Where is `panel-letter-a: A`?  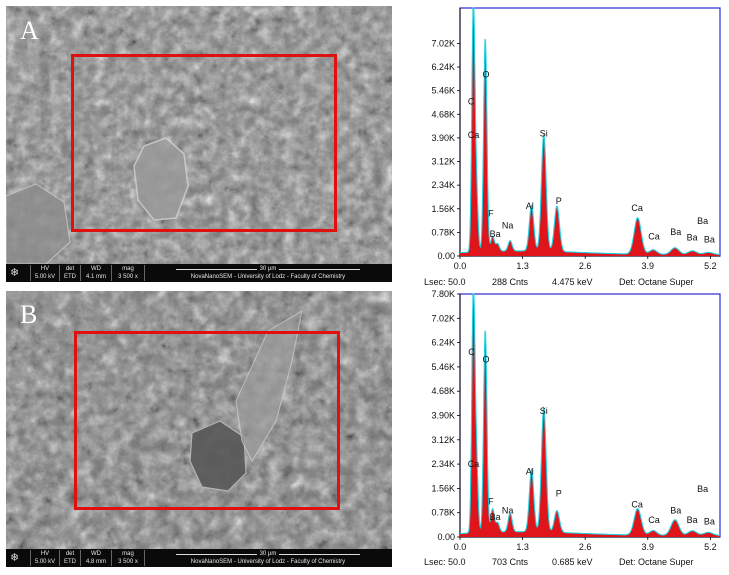 panel-letter-a: A is located at coordinates (29, 30).